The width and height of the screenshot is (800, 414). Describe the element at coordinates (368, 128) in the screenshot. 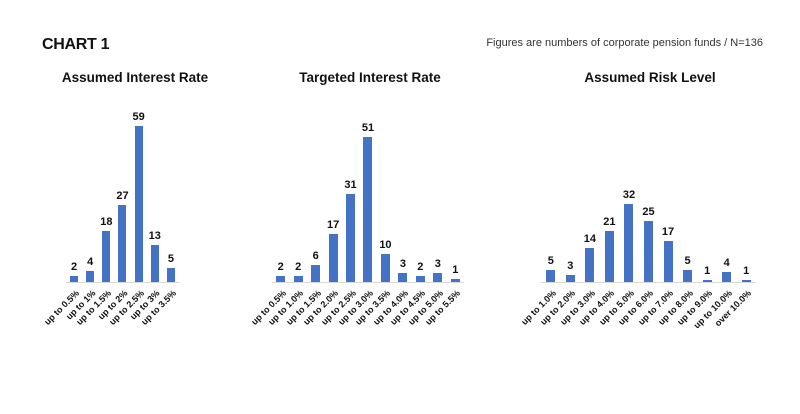

I see `bar-value-label: 51` at that location.